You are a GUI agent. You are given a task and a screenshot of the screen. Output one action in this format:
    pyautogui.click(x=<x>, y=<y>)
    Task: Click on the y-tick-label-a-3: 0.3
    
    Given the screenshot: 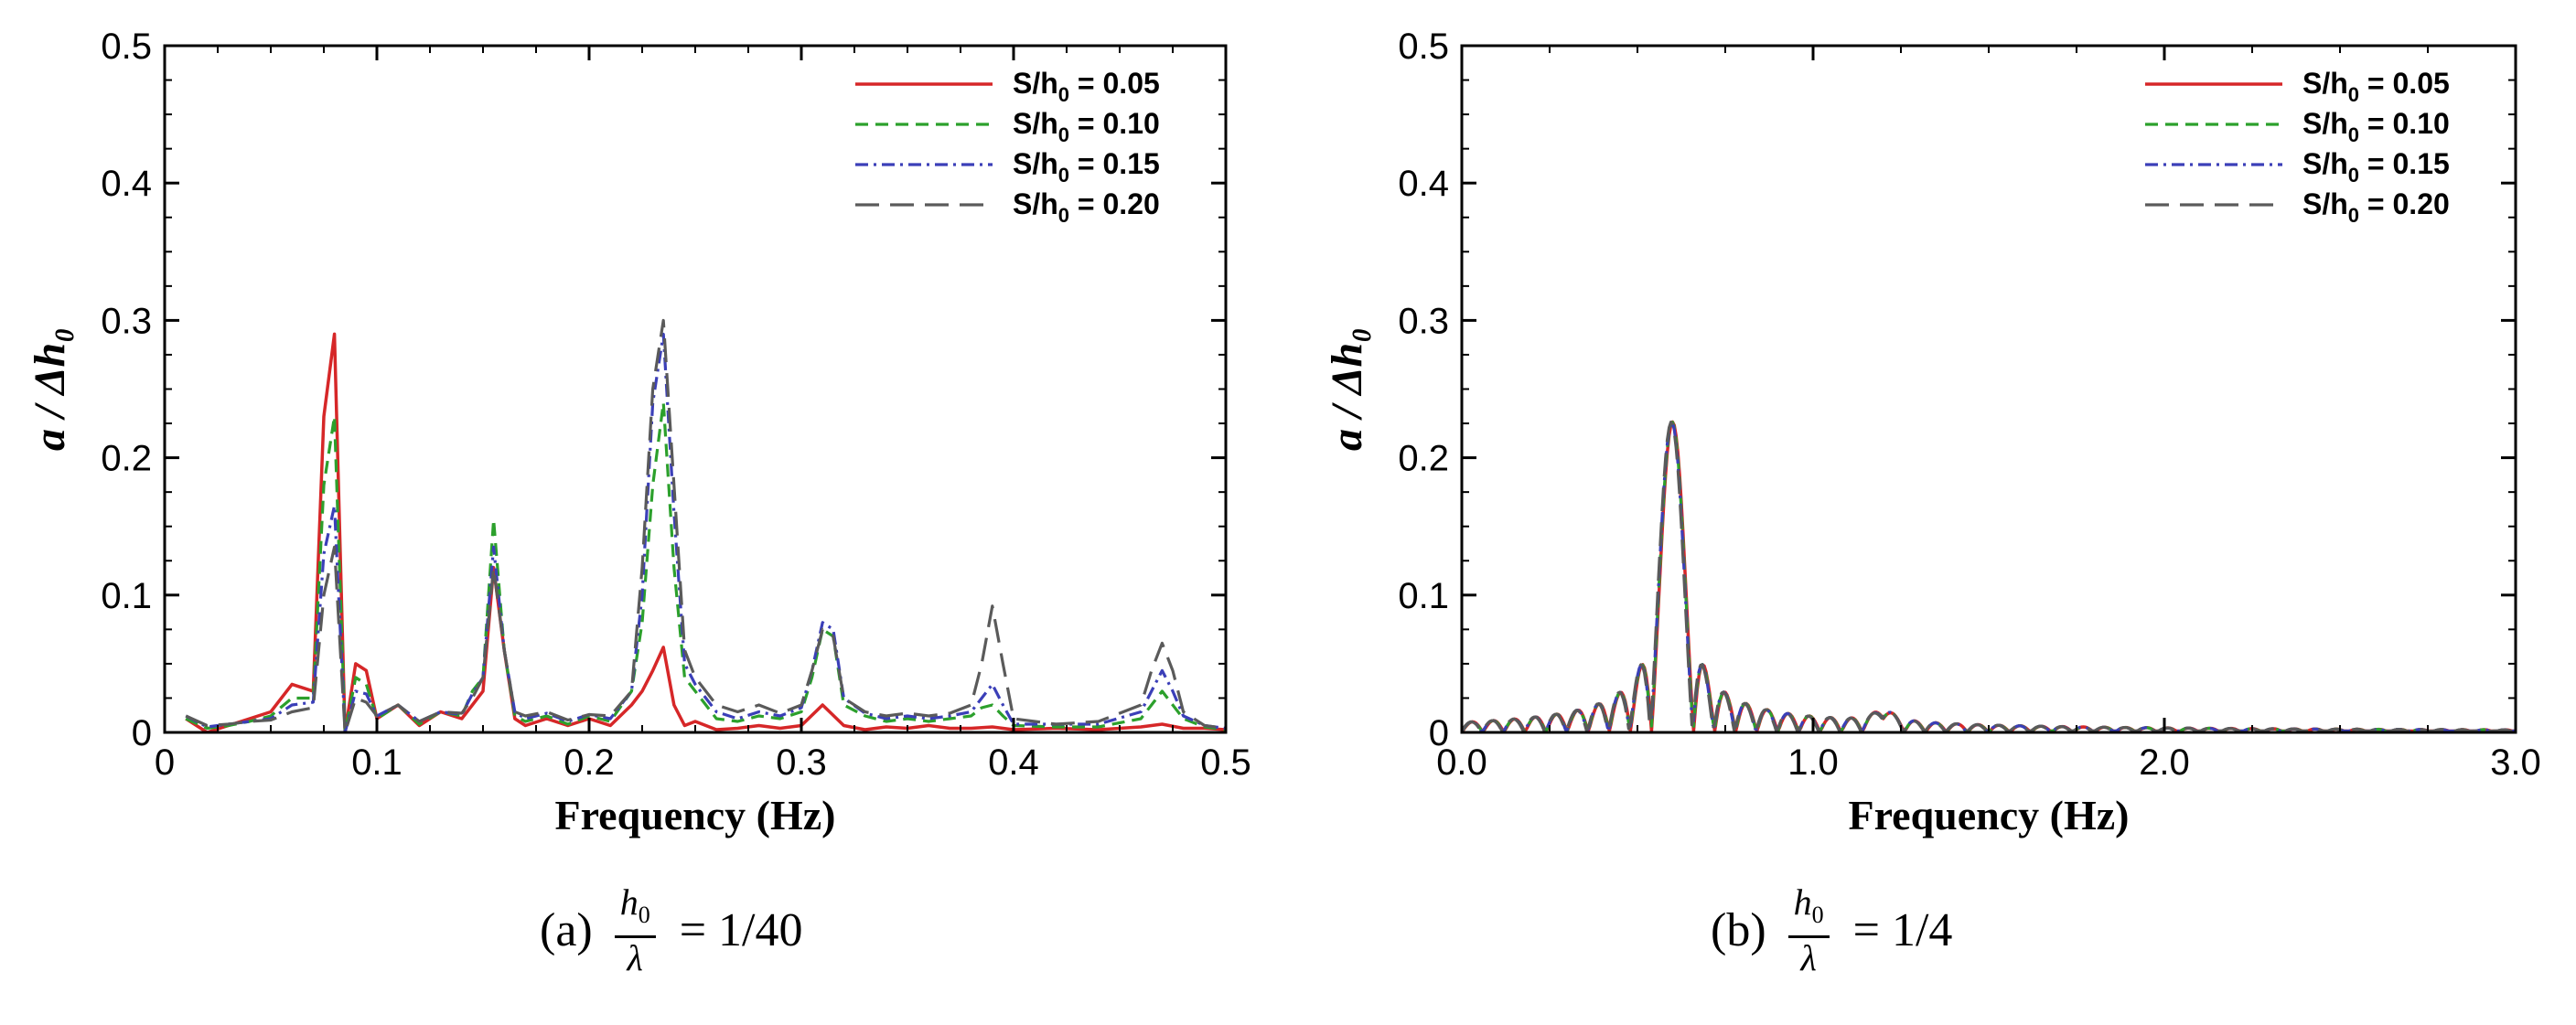 What is the action you would take?
    pyautogui.click(x=127, y=321)
    